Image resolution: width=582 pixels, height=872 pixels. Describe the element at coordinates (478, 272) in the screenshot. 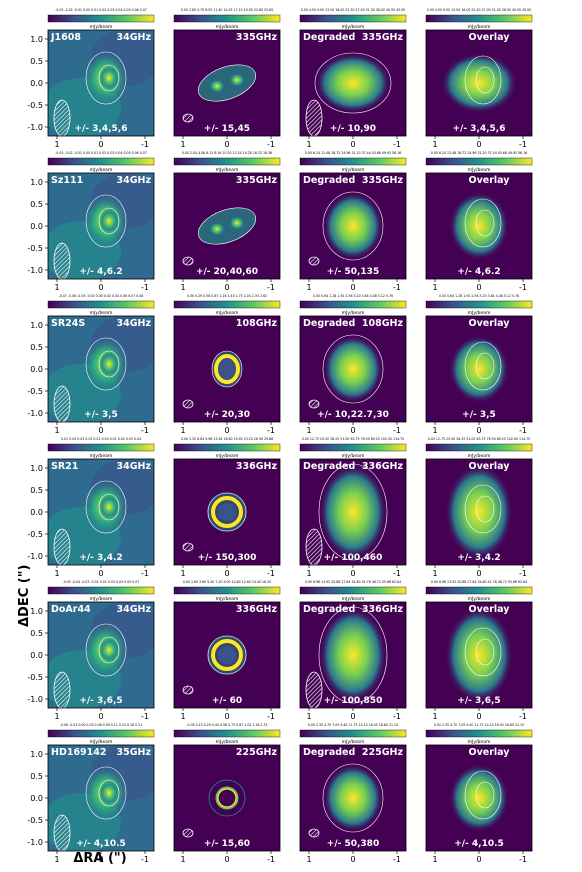

I see `contour-levels: +/- 4,6.2` at that location.